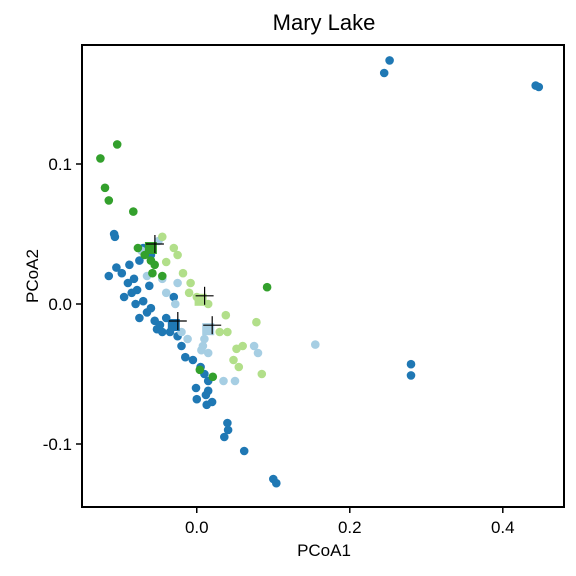  I want to click on y-tick-label: -0.1, so click(57, 444).